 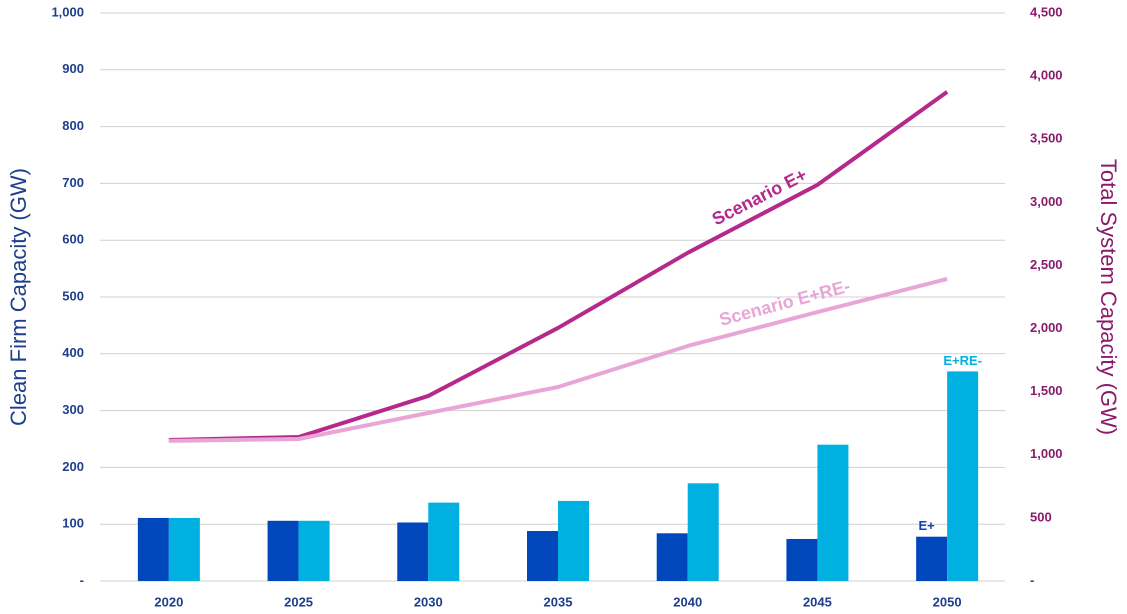 I want to click on x-tick-label: 2025, so click(x=298, y=601).